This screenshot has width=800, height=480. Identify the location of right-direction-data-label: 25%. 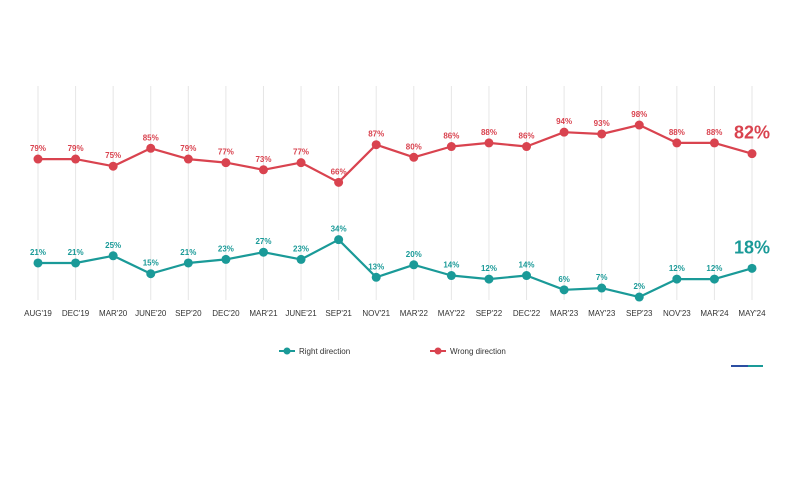
(113, 245).